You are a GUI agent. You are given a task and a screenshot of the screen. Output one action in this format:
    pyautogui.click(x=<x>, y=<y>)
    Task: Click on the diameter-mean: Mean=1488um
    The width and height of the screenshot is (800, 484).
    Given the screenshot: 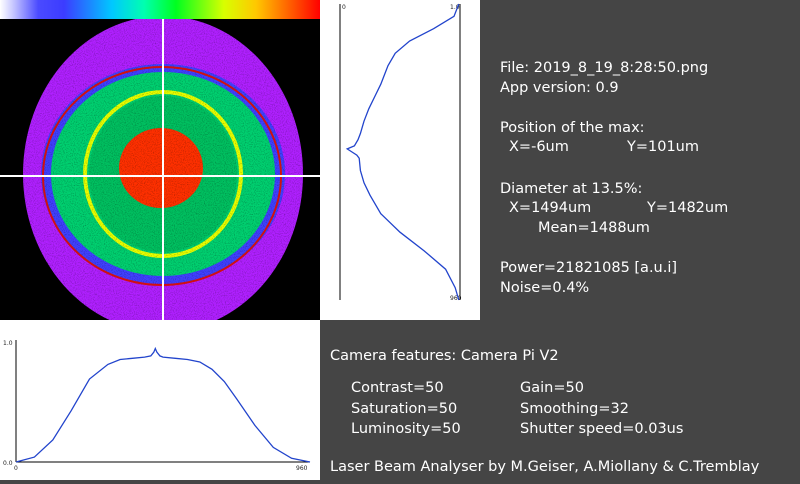 What is the action you would take?
    pyautogui.click(x=594, y=228)
    